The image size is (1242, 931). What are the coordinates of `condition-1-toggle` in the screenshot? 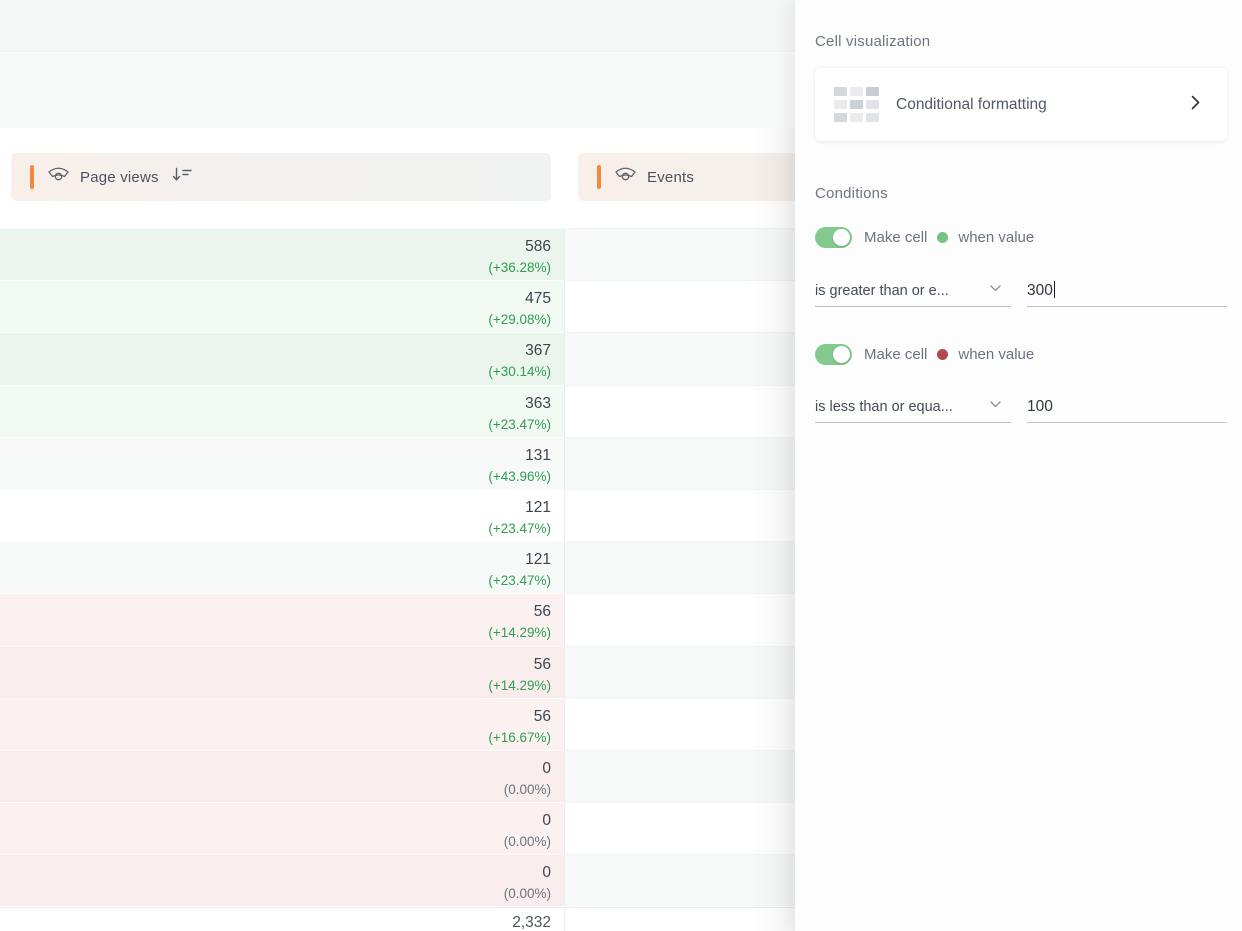 It's located at (833, 237).